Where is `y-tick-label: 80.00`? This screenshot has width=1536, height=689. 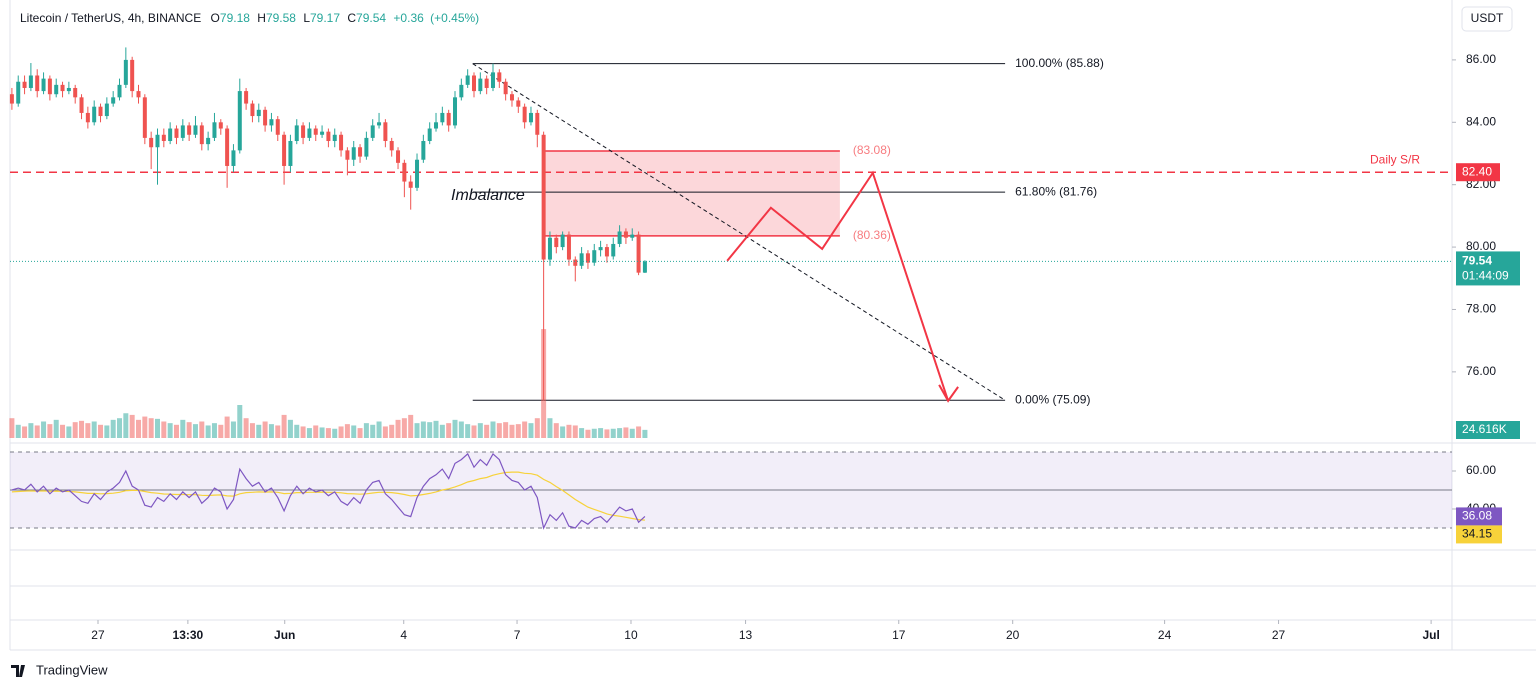 y-tick-label: 80.00 is located at coordinates (1481, 246).